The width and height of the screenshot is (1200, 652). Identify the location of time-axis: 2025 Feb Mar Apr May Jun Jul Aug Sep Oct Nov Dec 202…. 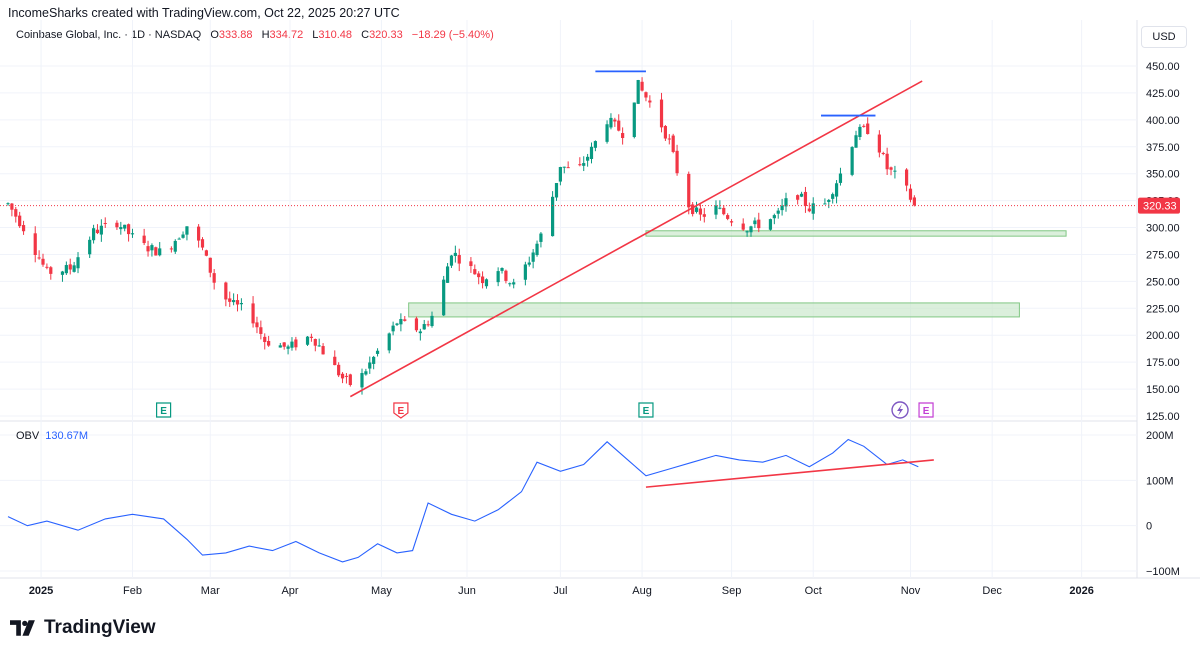
(561, 591).